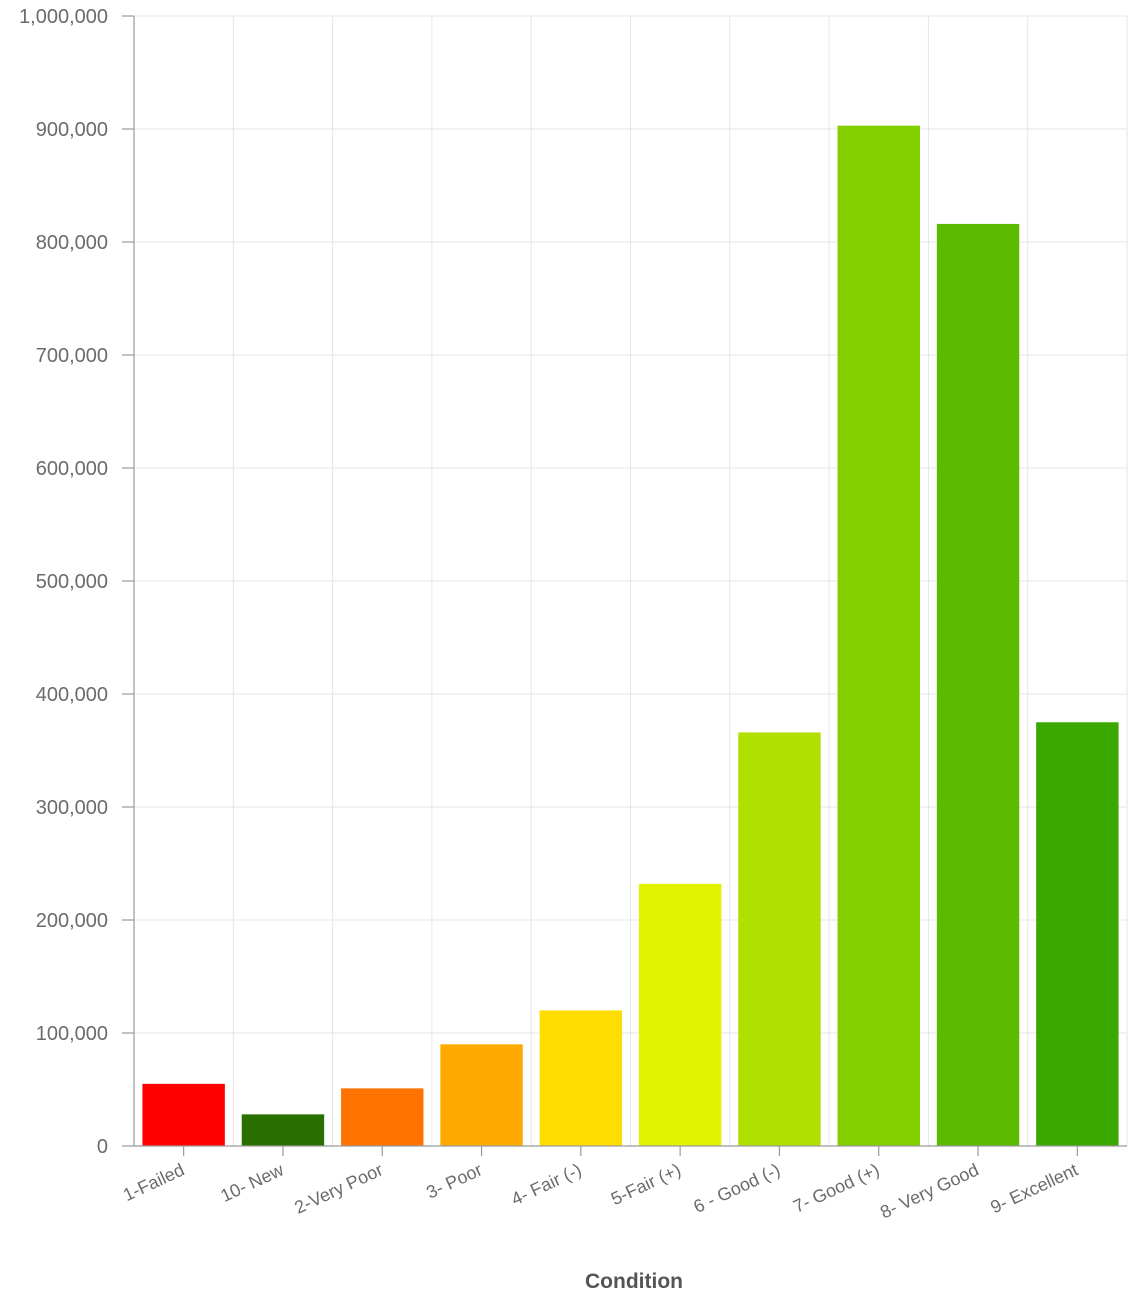 The width and height of the screenshot is (1128, 1301). I want to click on y-tick-label: 100,000, so click(72, 1034).